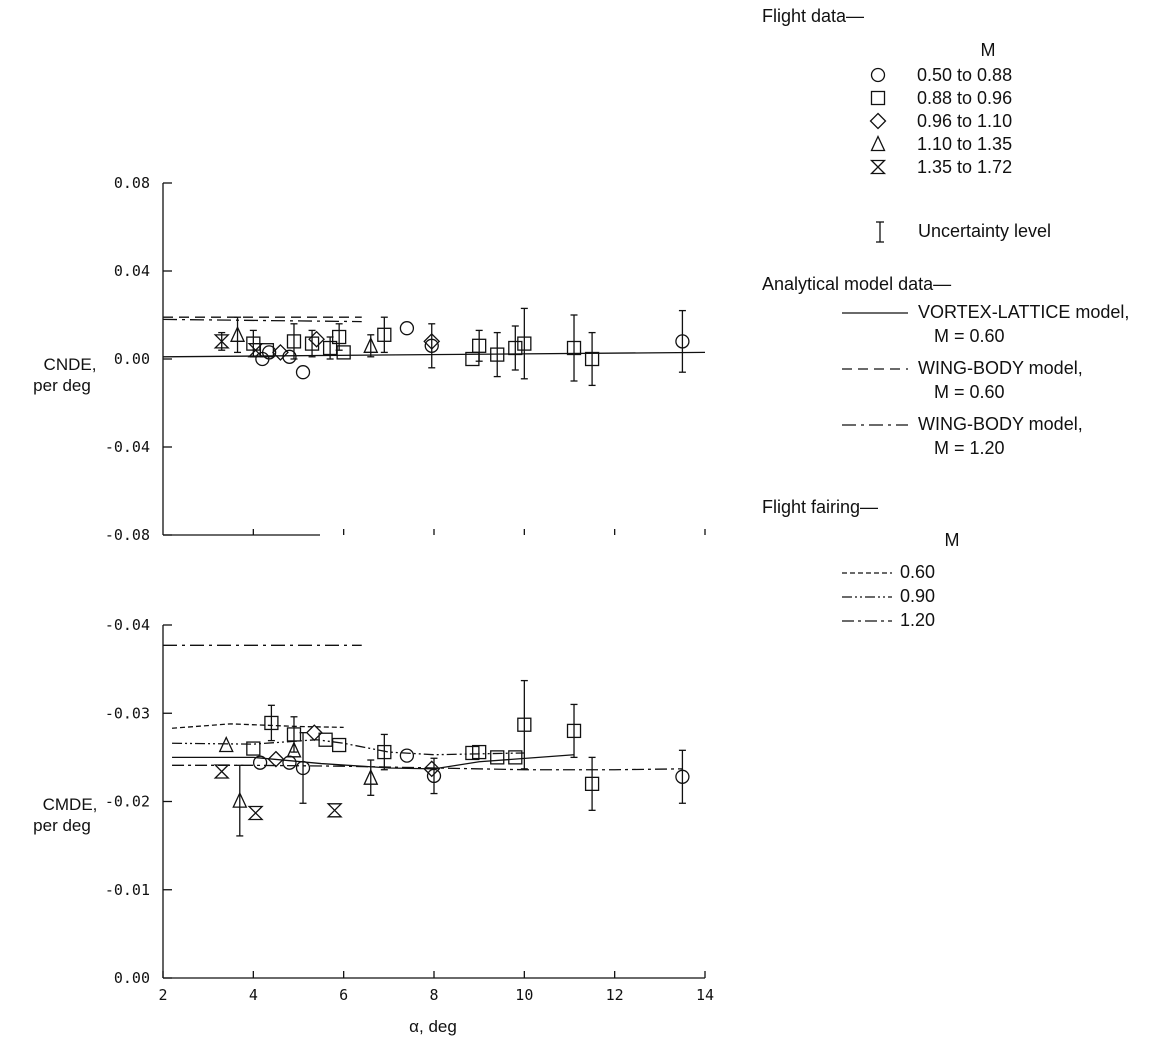 The width and height of the screenshot is (1163, 1040). I want to click on cmde-xtick-label: 12, so click(615, 995).